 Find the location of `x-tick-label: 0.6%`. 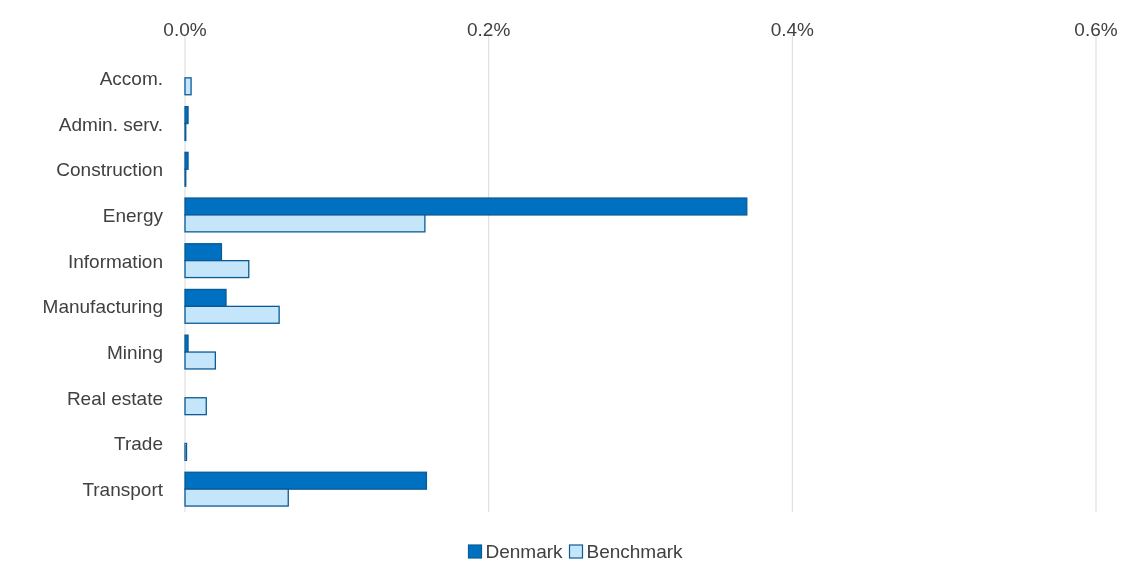

x-tick-label: 0.6% is located at coordinates (1096, 29).